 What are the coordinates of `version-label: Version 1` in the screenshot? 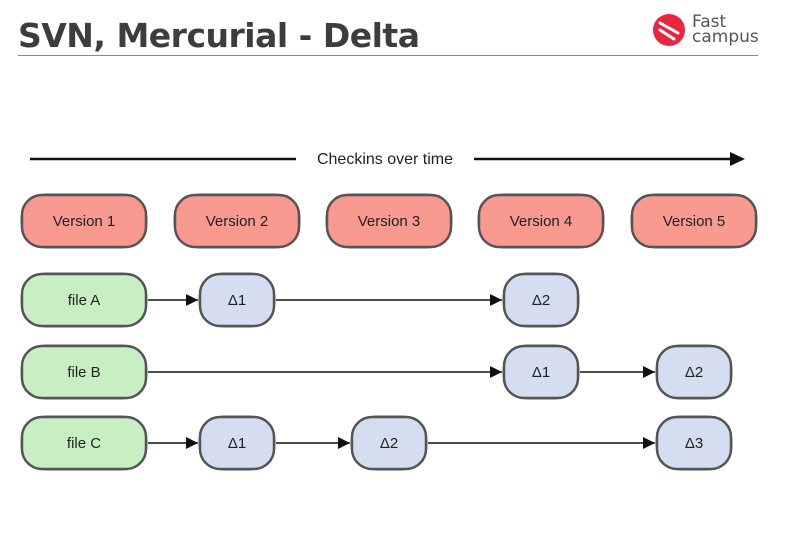 It's located at (84, 221).